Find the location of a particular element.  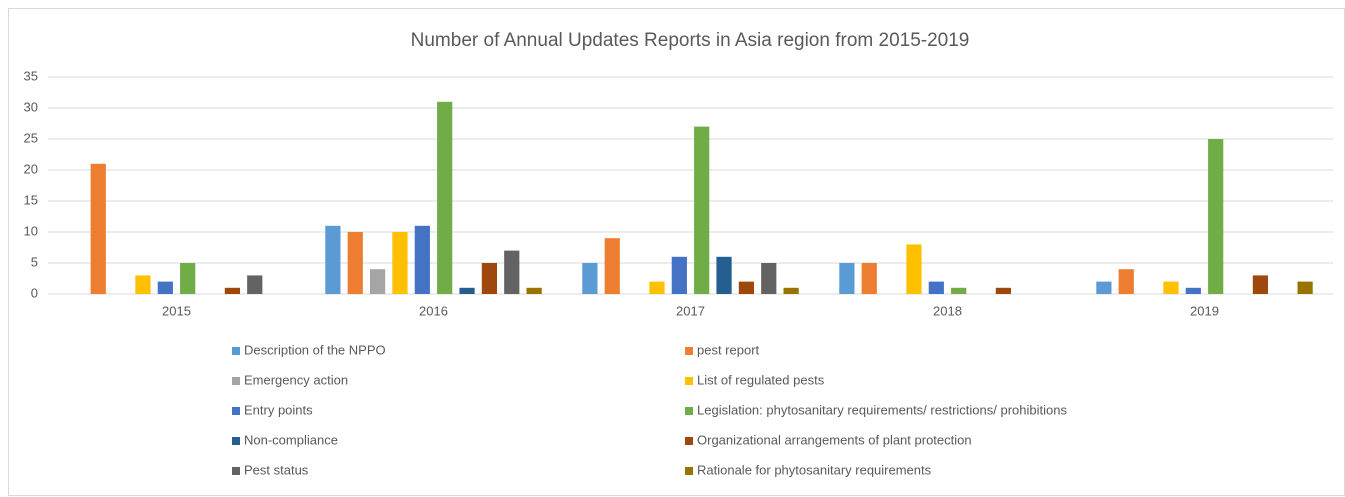

legend-label: Emergency action is located at coordinates (296, 379).